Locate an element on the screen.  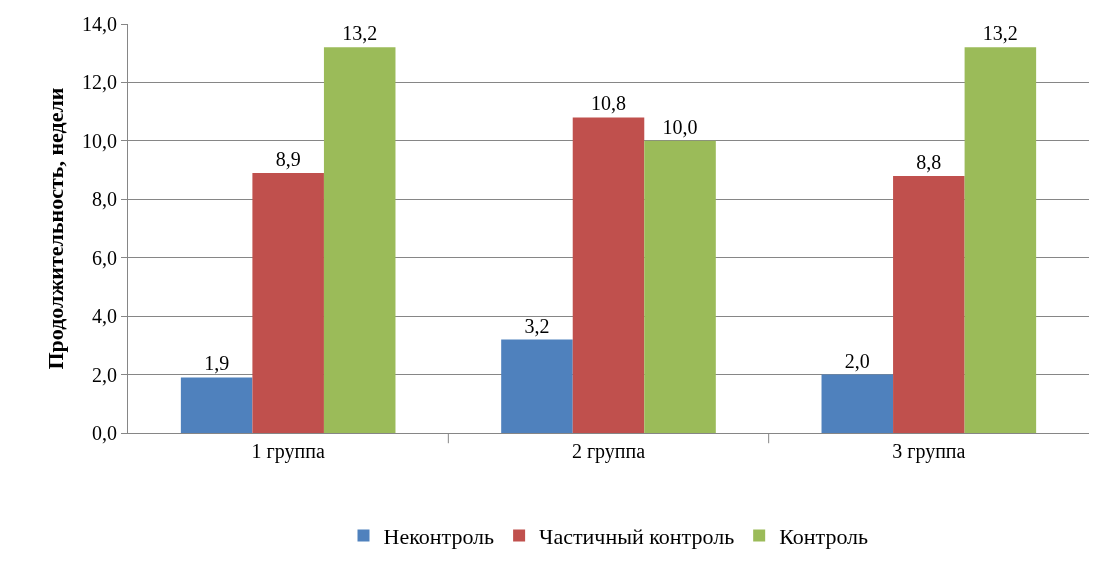
x-tick-label: 3 группа is located at coordinates (929, 451).